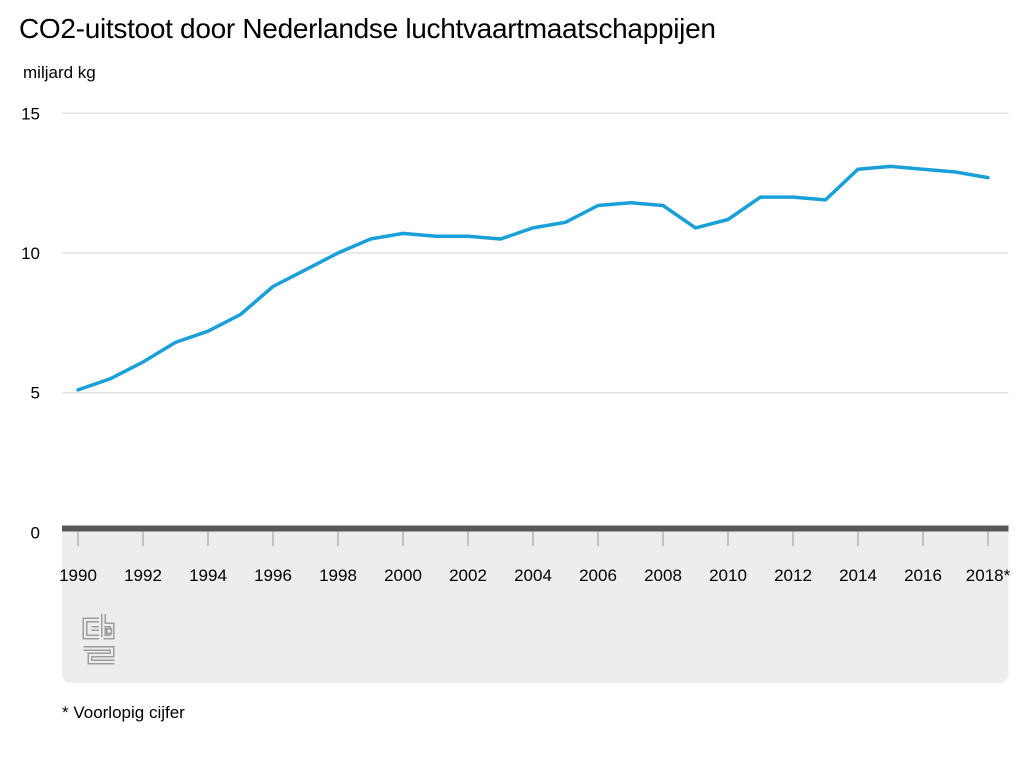  I want to click on x-tick-label: 2018*, so click(988, 575).